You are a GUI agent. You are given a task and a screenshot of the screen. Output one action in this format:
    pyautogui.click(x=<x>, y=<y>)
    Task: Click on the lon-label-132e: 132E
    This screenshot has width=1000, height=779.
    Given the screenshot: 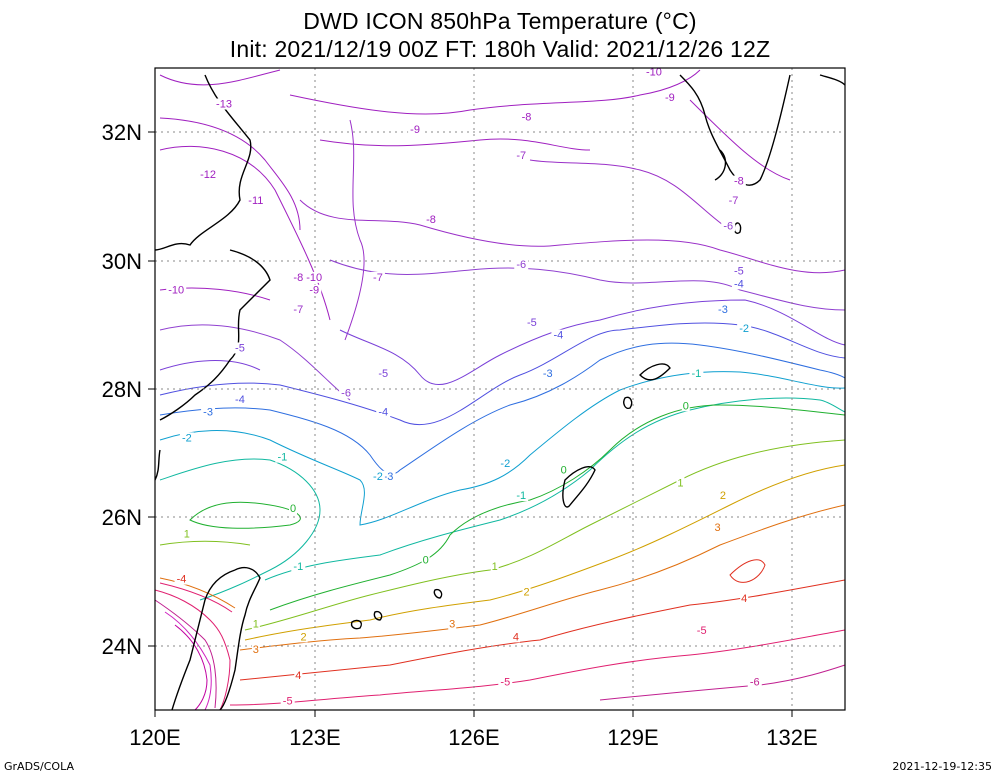 What is the action you would take?
    pyautogui.click(x=791, y=737)
    